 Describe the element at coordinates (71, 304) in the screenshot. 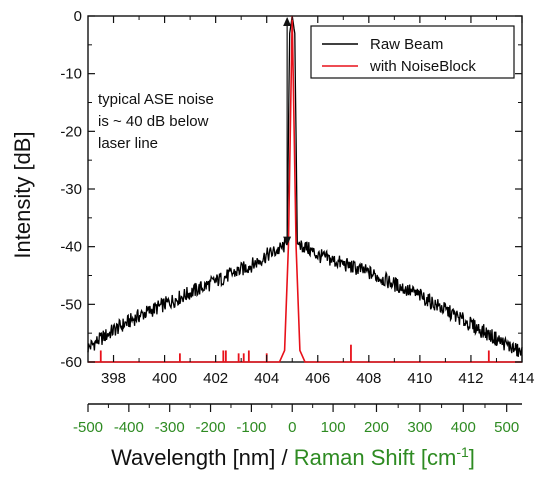

I see `y-tick-label: -50` at that location.